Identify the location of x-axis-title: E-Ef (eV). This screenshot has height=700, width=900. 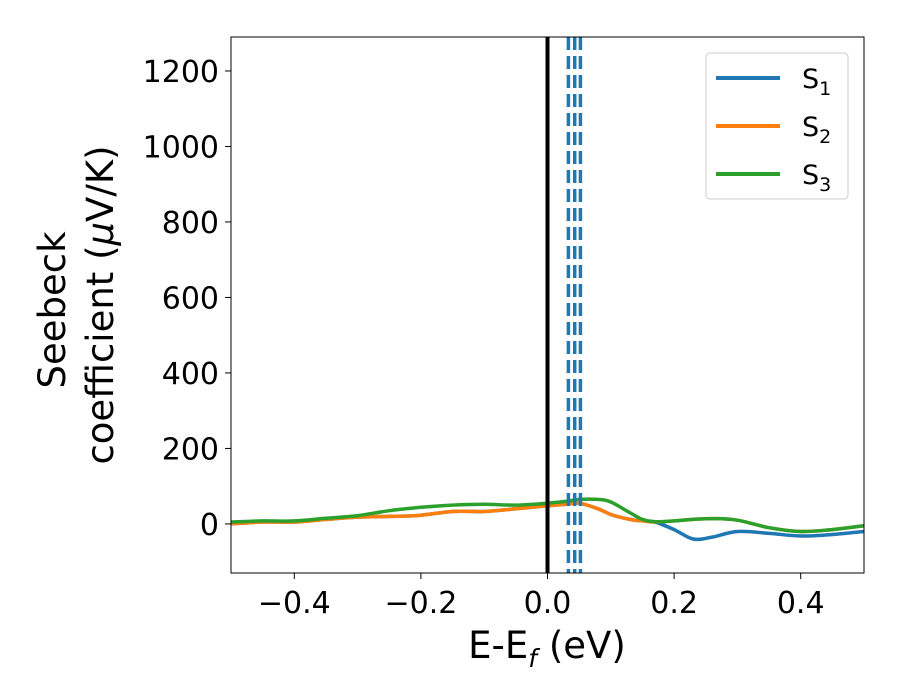
(547, 648).